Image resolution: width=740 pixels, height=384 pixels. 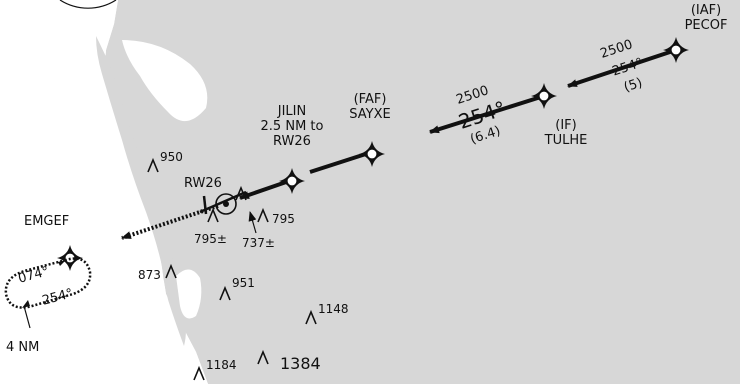 I want to click on fix-pecof-label: (IAF) PECOF, so click(x=706, y=18).